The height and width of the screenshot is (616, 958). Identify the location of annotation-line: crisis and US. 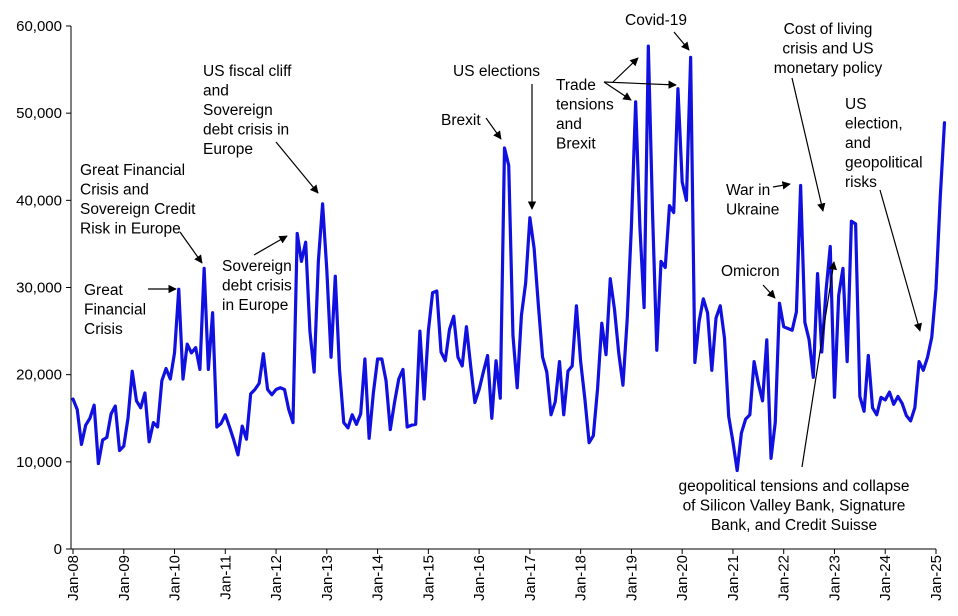
(827, 49).